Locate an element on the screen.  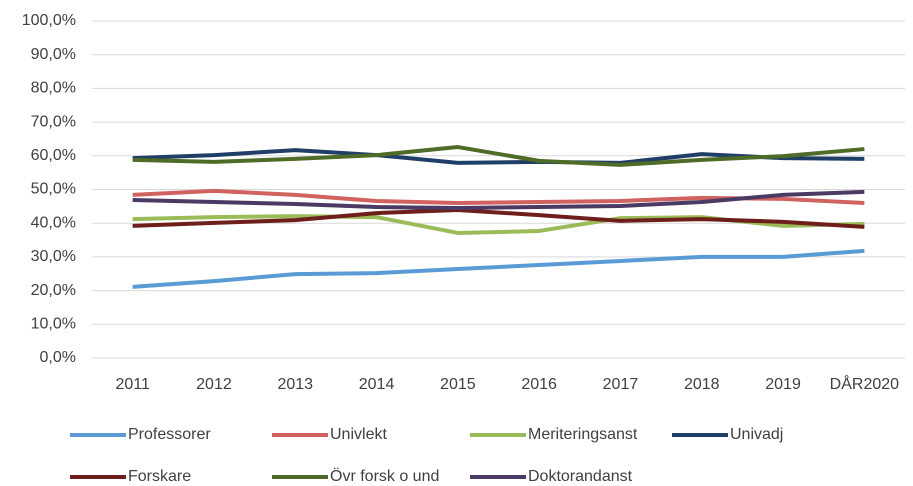
legend-label: Meriteringsanst is located at coordinates (583, 434).